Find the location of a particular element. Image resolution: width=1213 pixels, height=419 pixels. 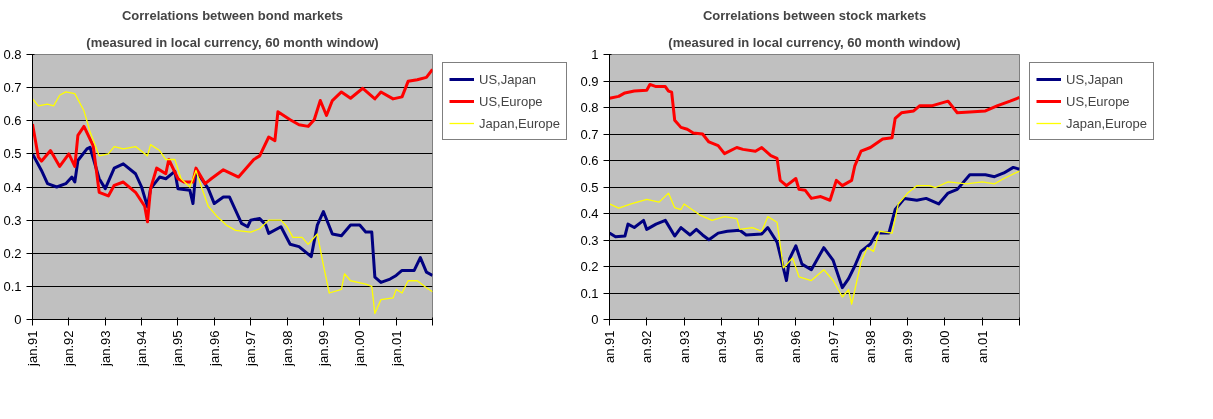

x-tick-label: jan.95 is located at coordinates (178, 348).